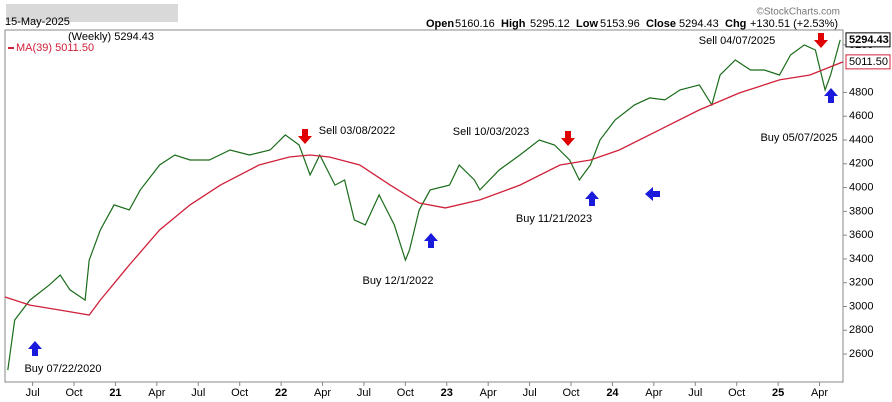 This screenshot has height=402, width=892. Describe the element at coordinates (794, 24) in the screenshot. I see `value: +130.51 (+2.53%)` at that location.